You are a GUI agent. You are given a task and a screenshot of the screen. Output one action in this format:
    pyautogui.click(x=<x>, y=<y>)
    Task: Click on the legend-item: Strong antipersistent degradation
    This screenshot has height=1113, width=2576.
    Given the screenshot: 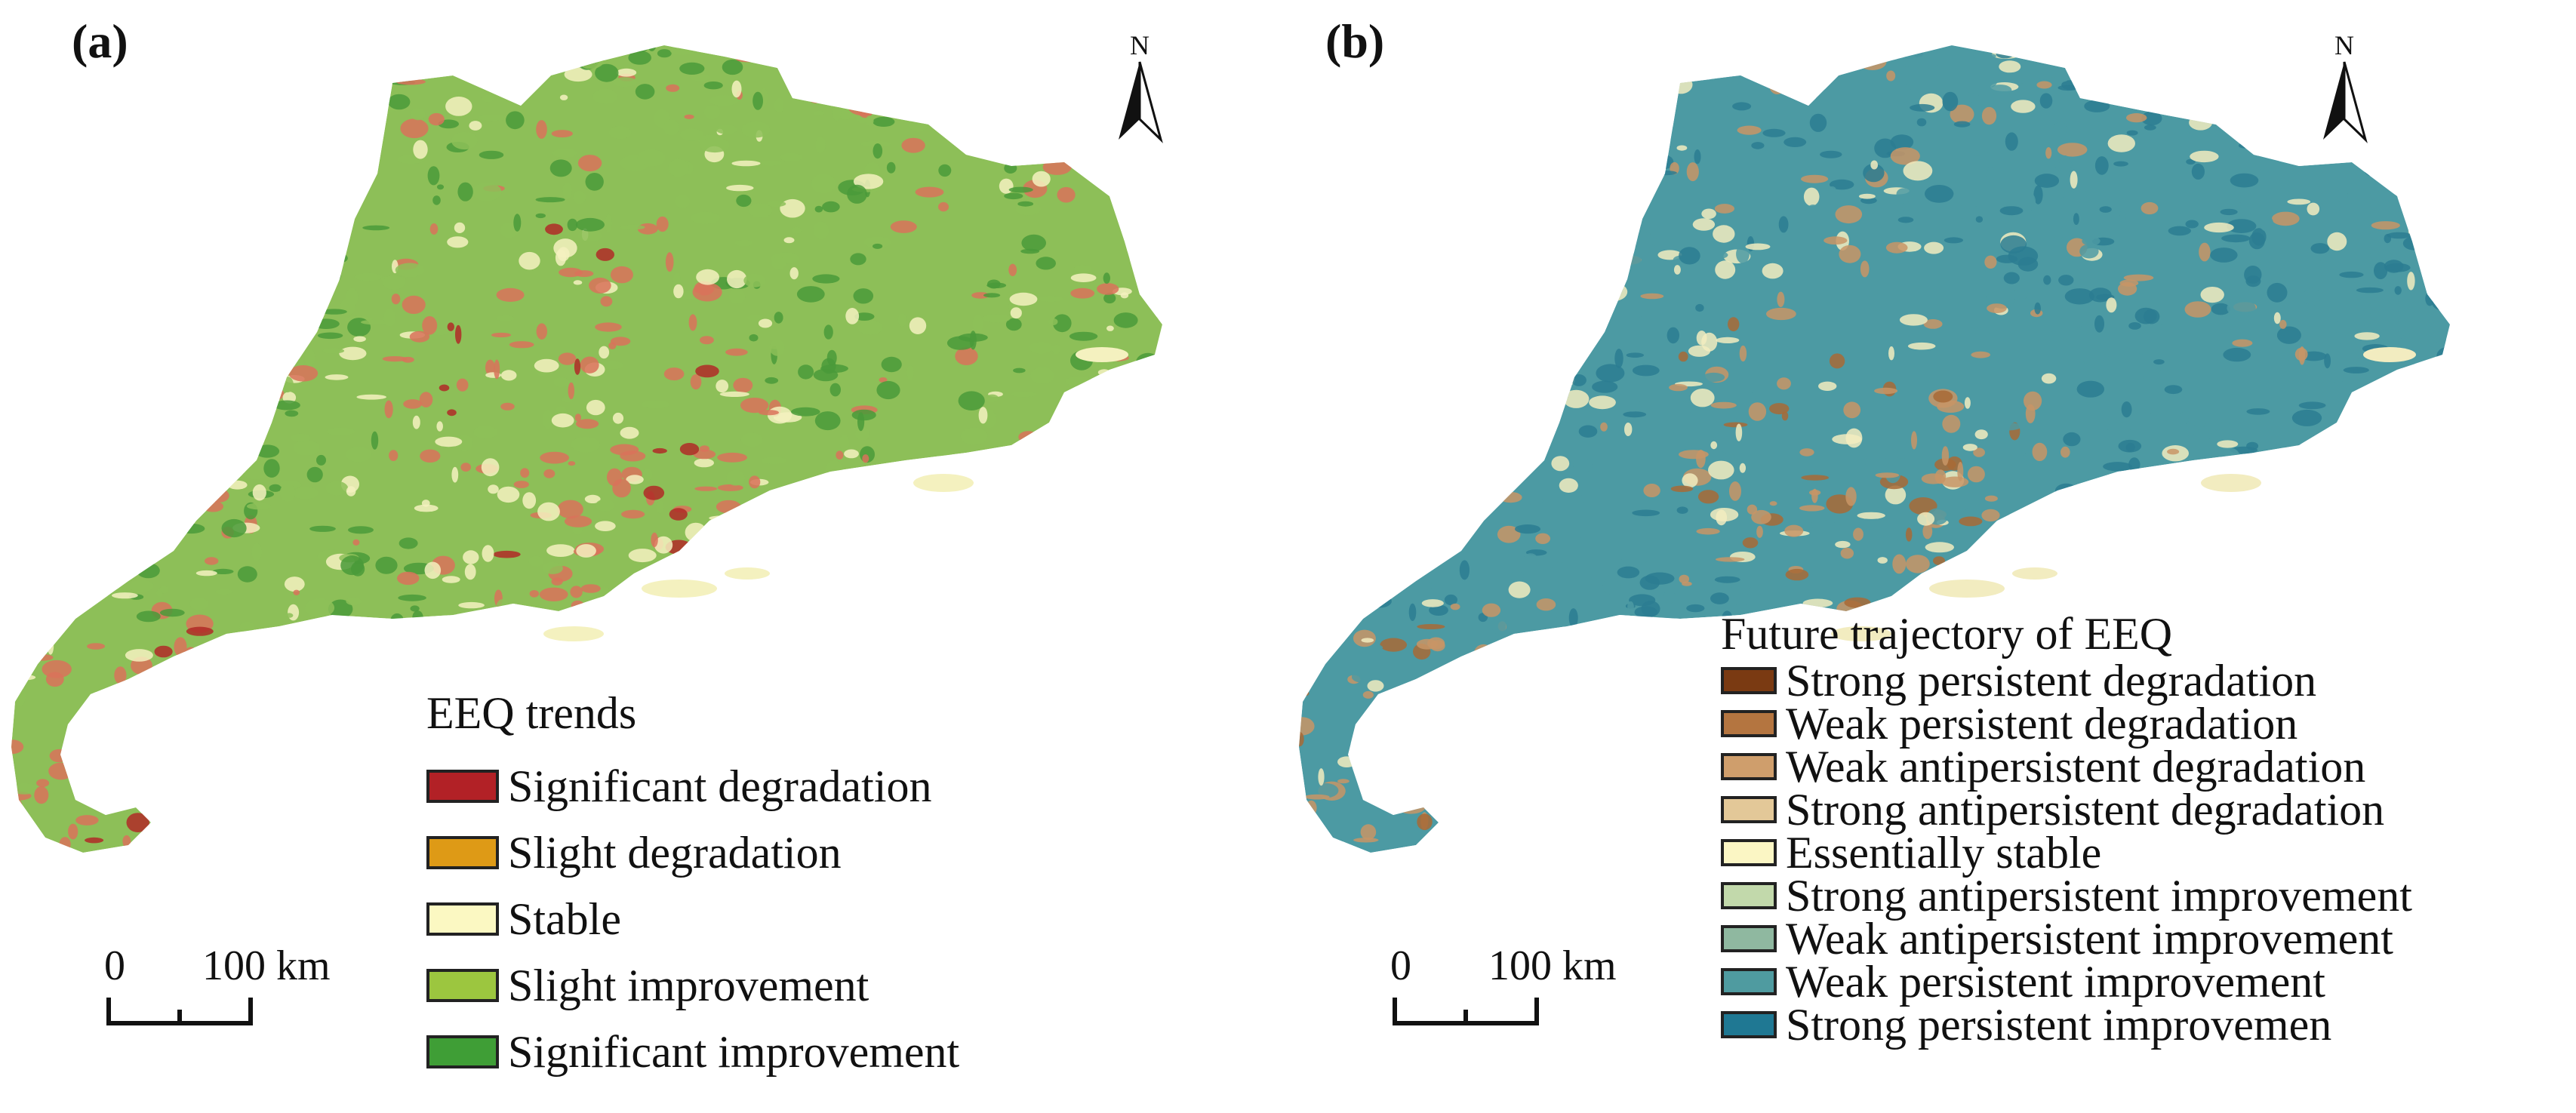 What is the action you would take?
    pyautogui.click(x=2052, y=810)
    